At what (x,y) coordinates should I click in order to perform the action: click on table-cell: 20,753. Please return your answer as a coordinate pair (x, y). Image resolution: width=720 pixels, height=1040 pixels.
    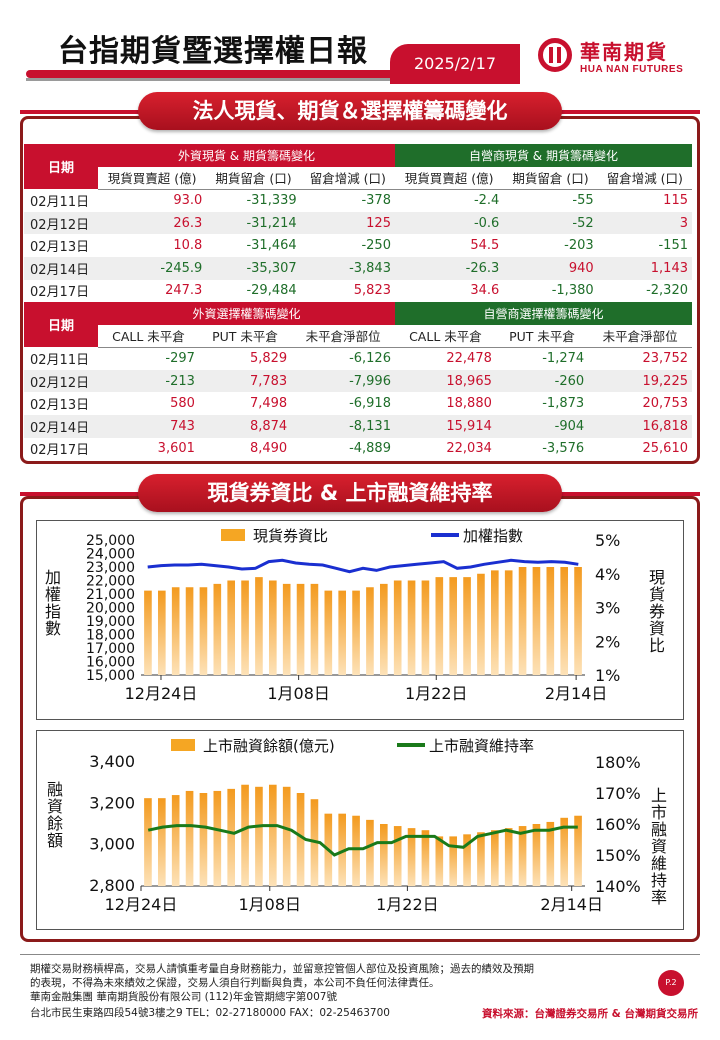
    Looking at the image, I should click on (665, 404).